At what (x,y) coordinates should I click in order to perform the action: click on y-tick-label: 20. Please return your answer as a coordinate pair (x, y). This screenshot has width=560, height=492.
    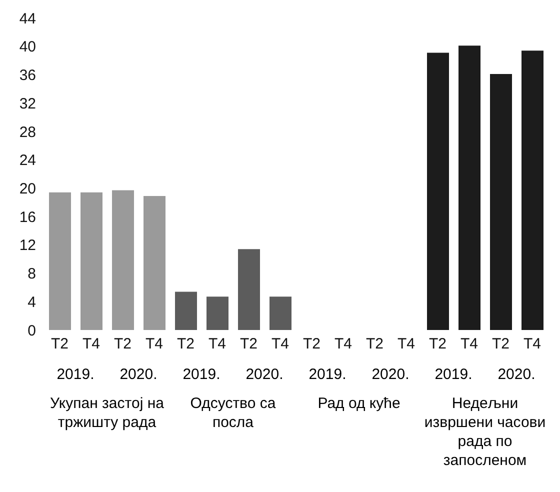
    Looking at the image, I should click on (27, 189).